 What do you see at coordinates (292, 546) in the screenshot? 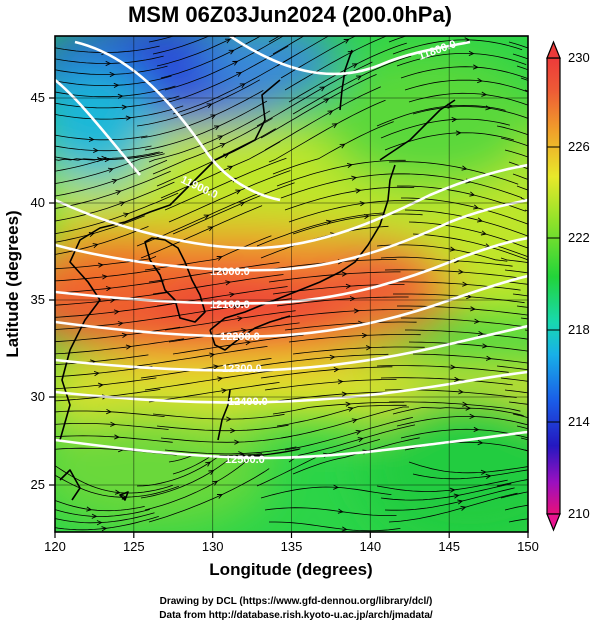
I see `x-tick-label: 135` at bounding box center [292, 546].